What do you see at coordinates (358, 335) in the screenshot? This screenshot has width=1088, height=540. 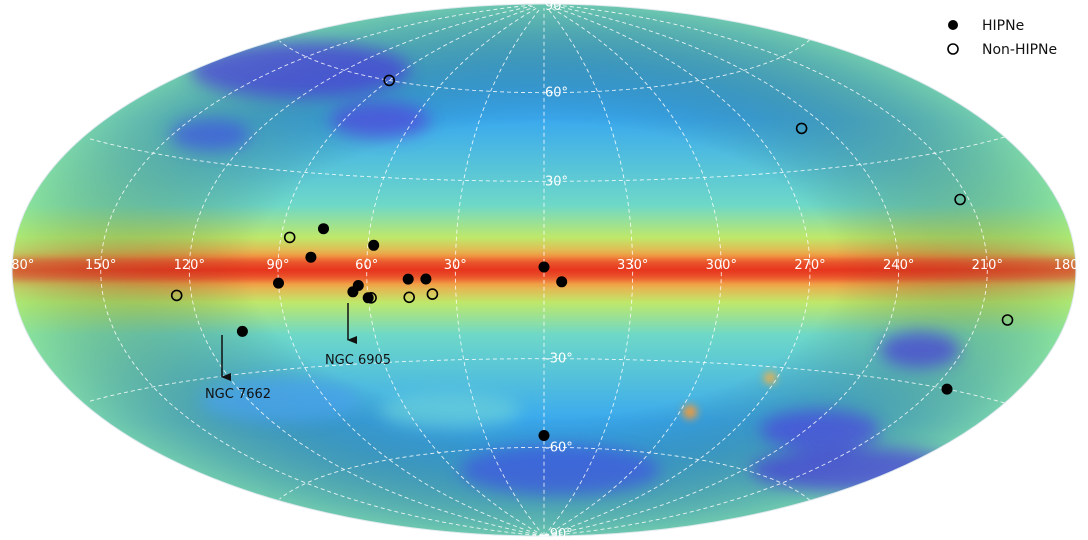 I see `annotation-ngc6905: NGC 6905` at bounding box center [358, 335].